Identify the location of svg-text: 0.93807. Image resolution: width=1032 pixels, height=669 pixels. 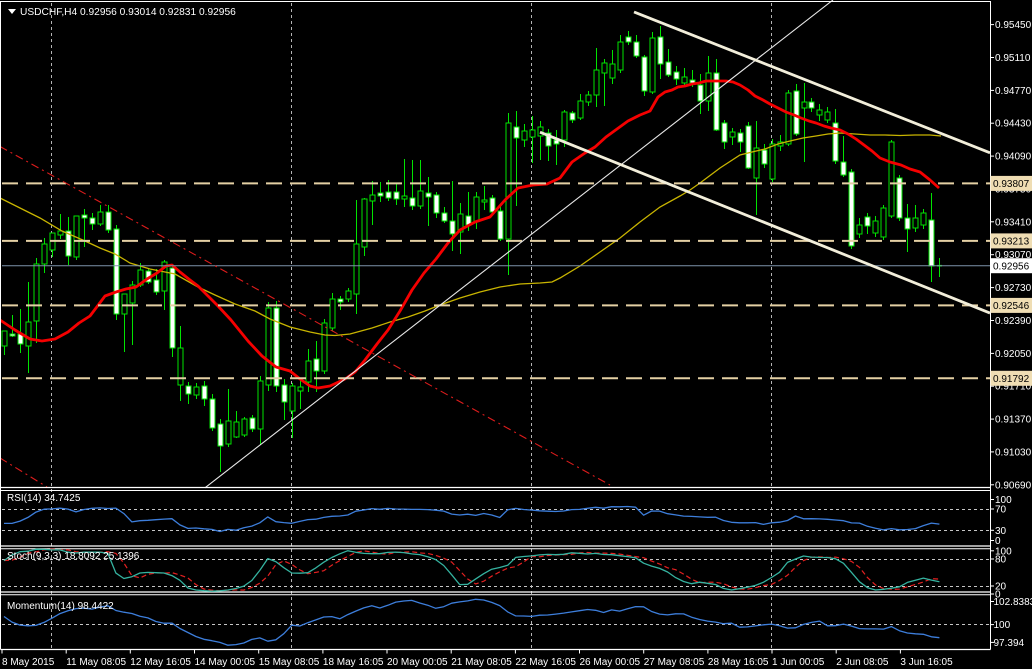
(1011, 184).